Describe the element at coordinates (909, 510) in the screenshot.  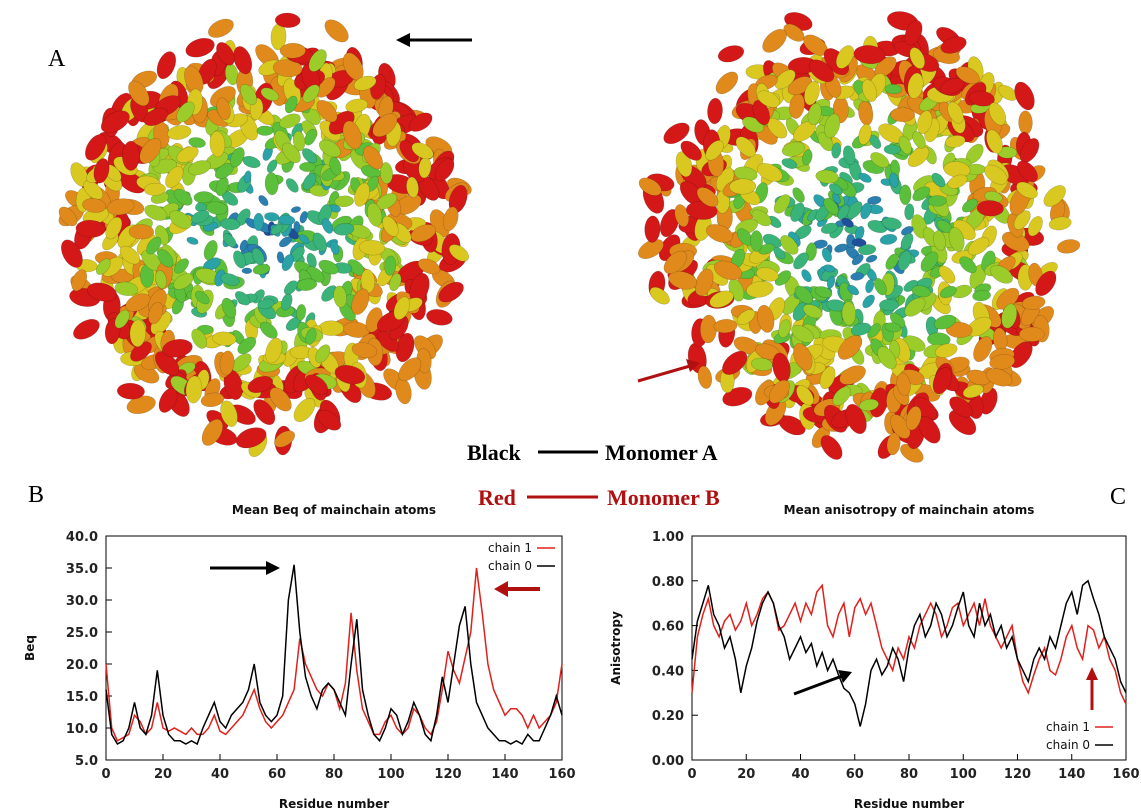
I see `chart-title: Mean anisotropy of mainchain atoms` at that location.